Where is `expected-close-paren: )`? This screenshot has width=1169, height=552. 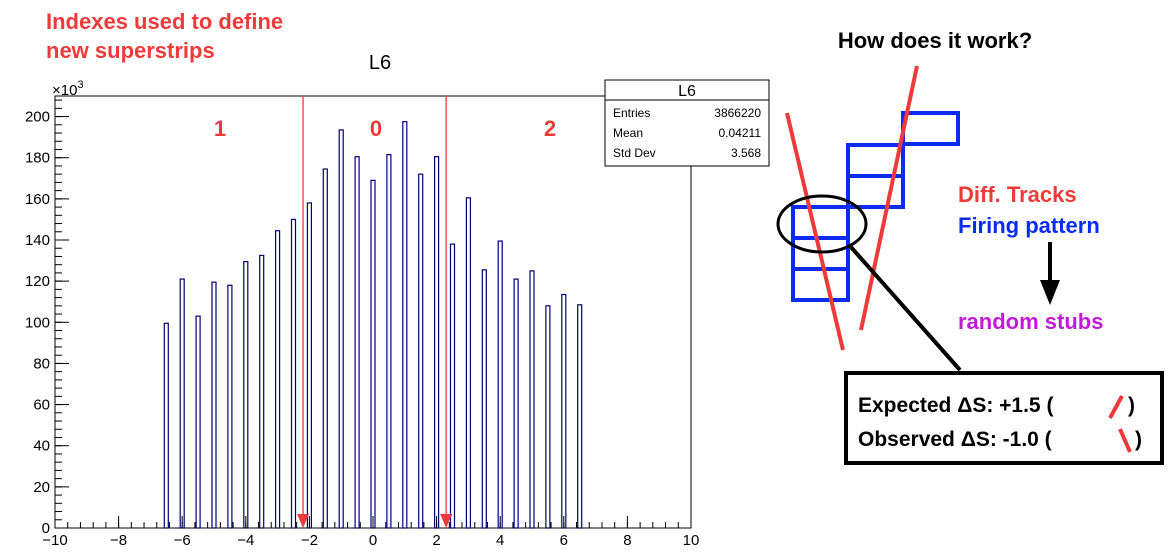 expected-close-paren: ) is located at coordinates (1131, 405).